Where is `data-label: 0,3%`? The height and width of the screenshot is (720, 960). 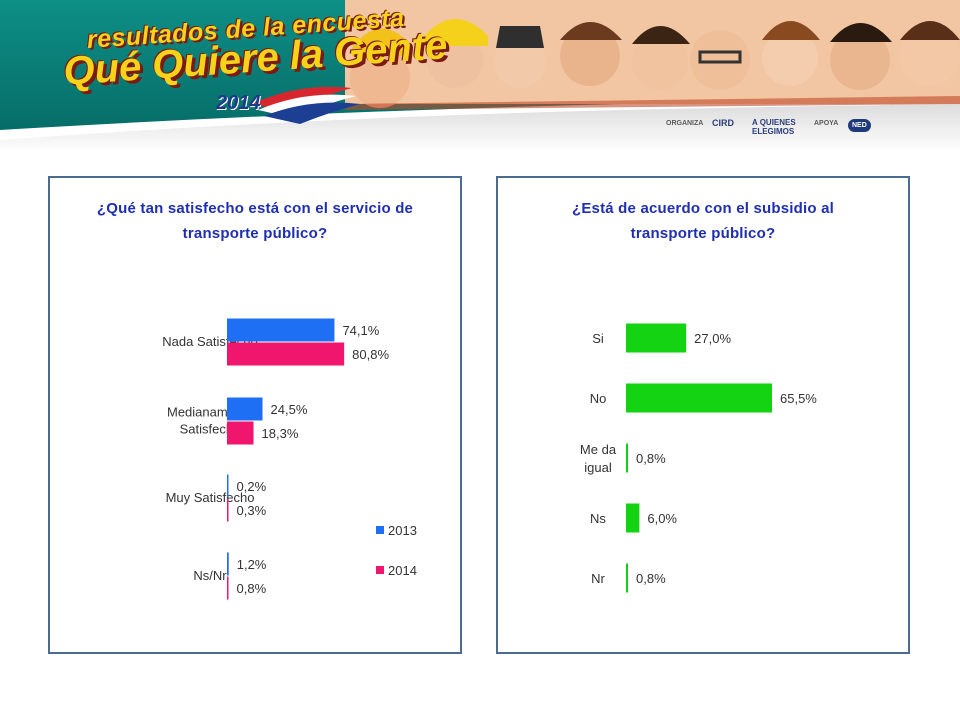 data-label: 0,3% is located at coordinates (252, 510).